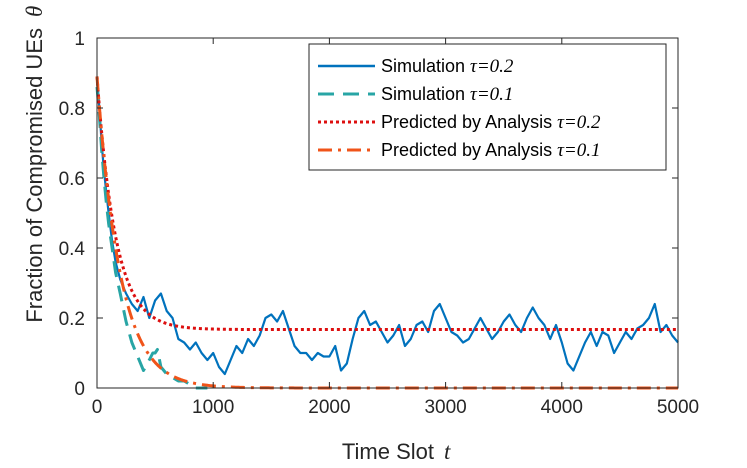 The image size is (747, 468). What do you see at coordinates (491, 122) in the screenshot?
I see `legend-label-3: Predicted by Analysis τ=0.2` at bounding box center [491, 122].